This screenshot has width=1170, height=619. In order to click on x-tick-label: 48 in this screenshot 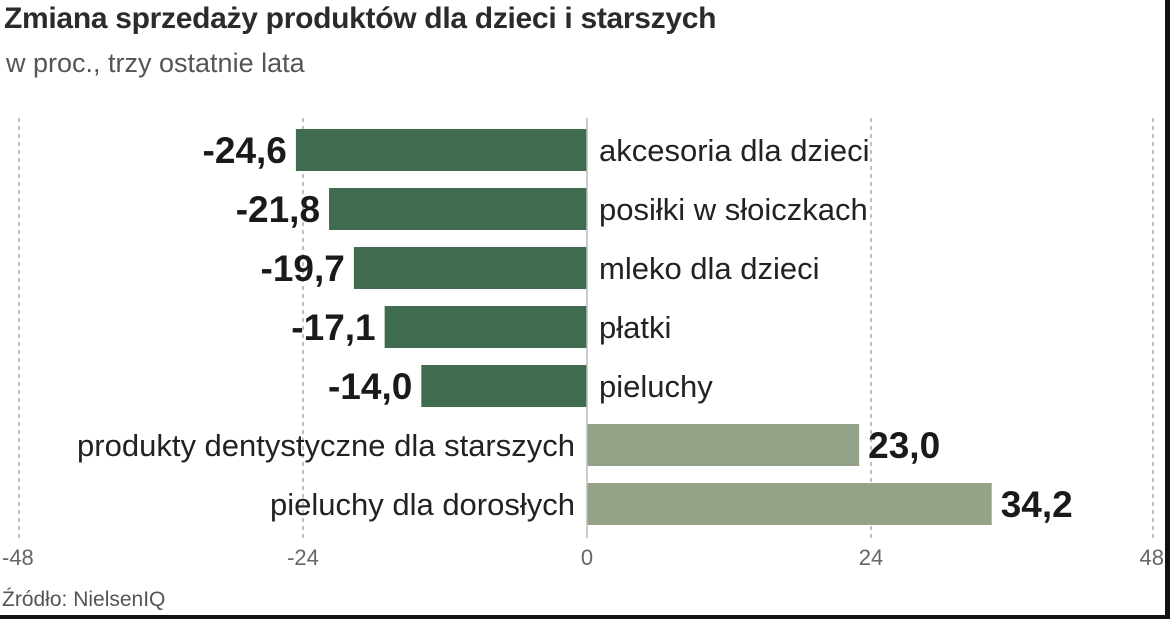, I will do `click(1152, 557)`.